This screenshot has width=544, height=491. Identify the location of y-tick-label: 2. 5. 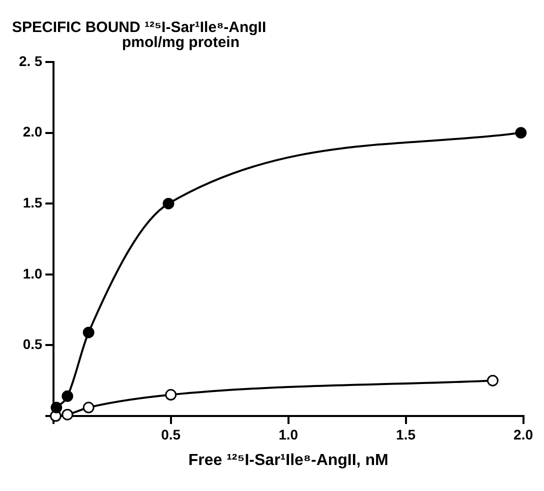
(30, 60).